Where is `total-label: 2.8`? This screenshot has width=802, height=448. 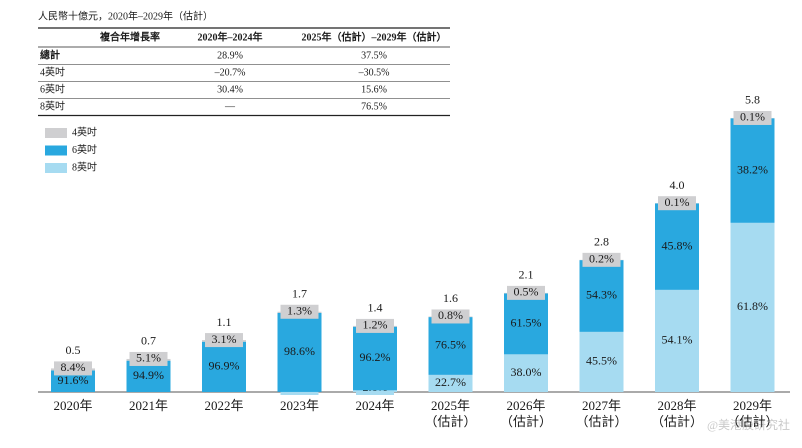
total-label: 2.8 is located at coordinates (601, 242).